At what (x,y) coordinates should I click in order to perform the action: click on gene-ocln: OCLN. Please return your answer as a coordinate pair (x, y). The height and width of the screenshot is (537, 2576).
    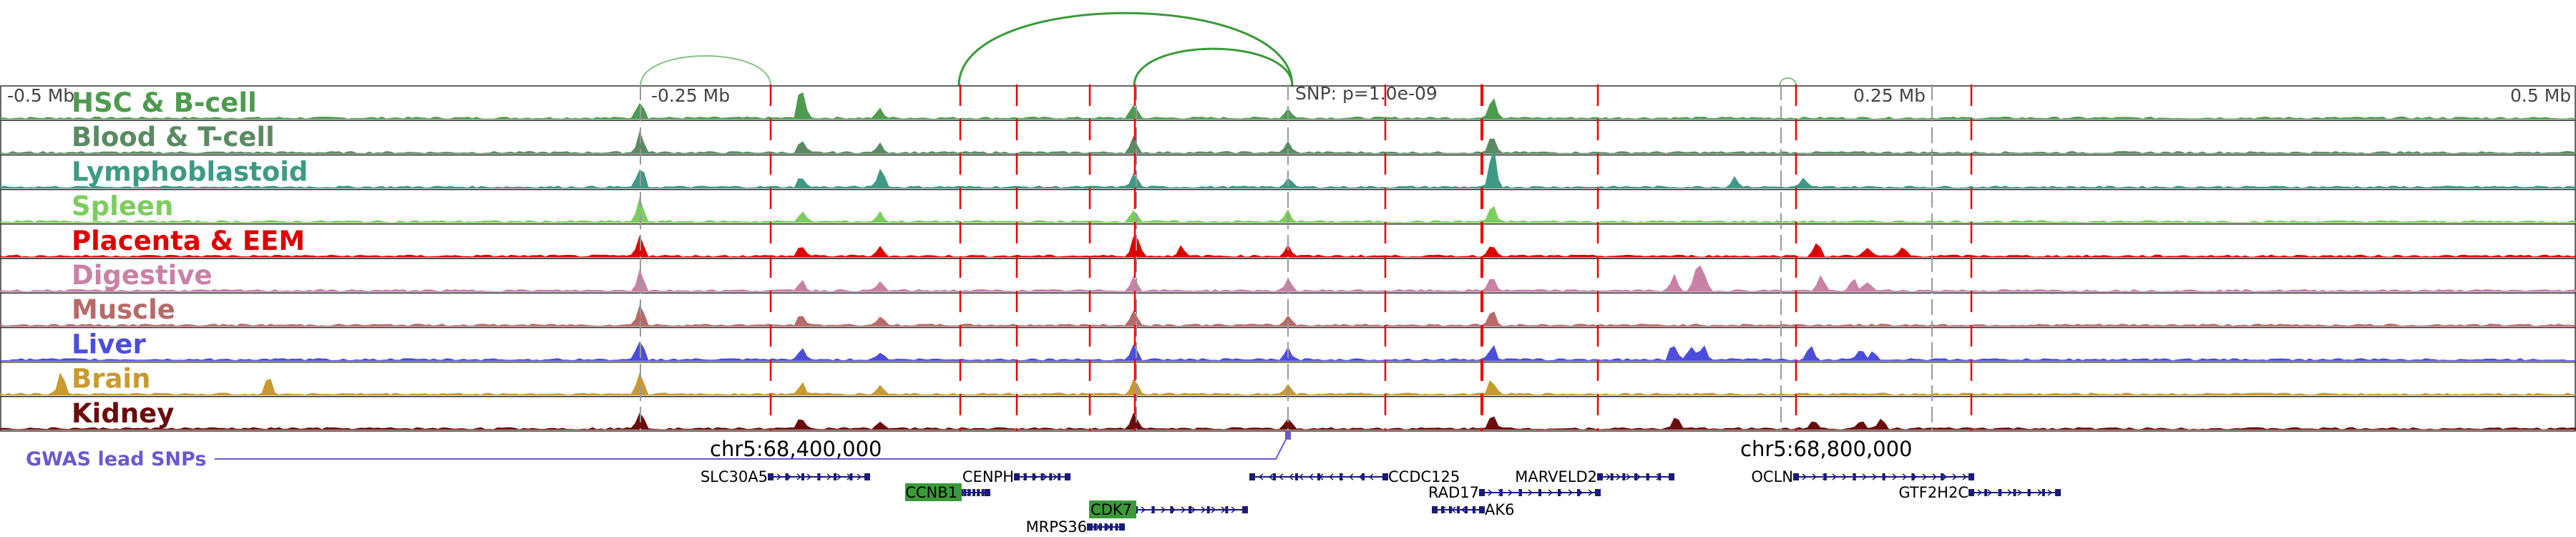
    Looking at the image, I should click on (1862, 476).